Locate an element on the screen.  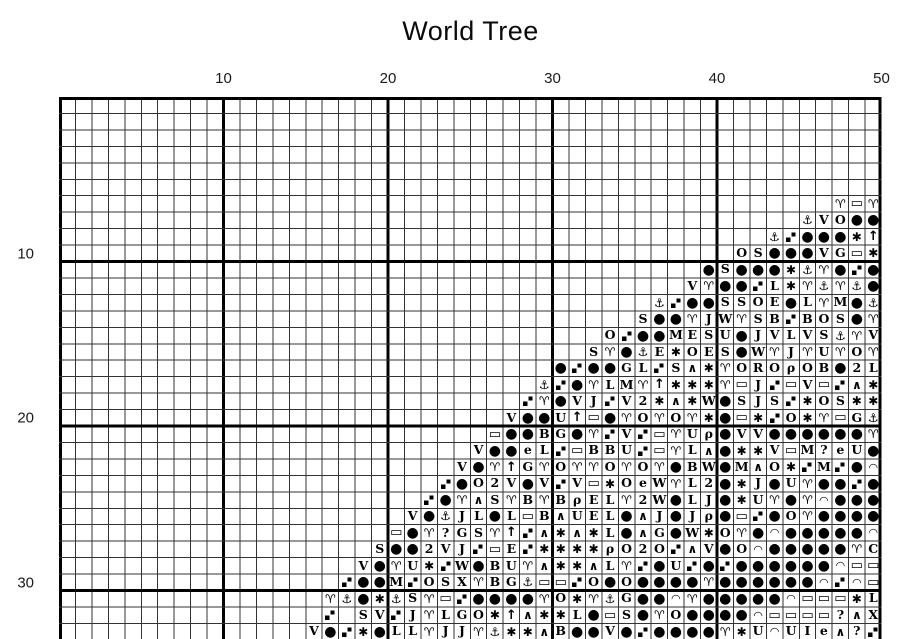
grid-cell-letter-E: E is located at coordinates (593, 516).